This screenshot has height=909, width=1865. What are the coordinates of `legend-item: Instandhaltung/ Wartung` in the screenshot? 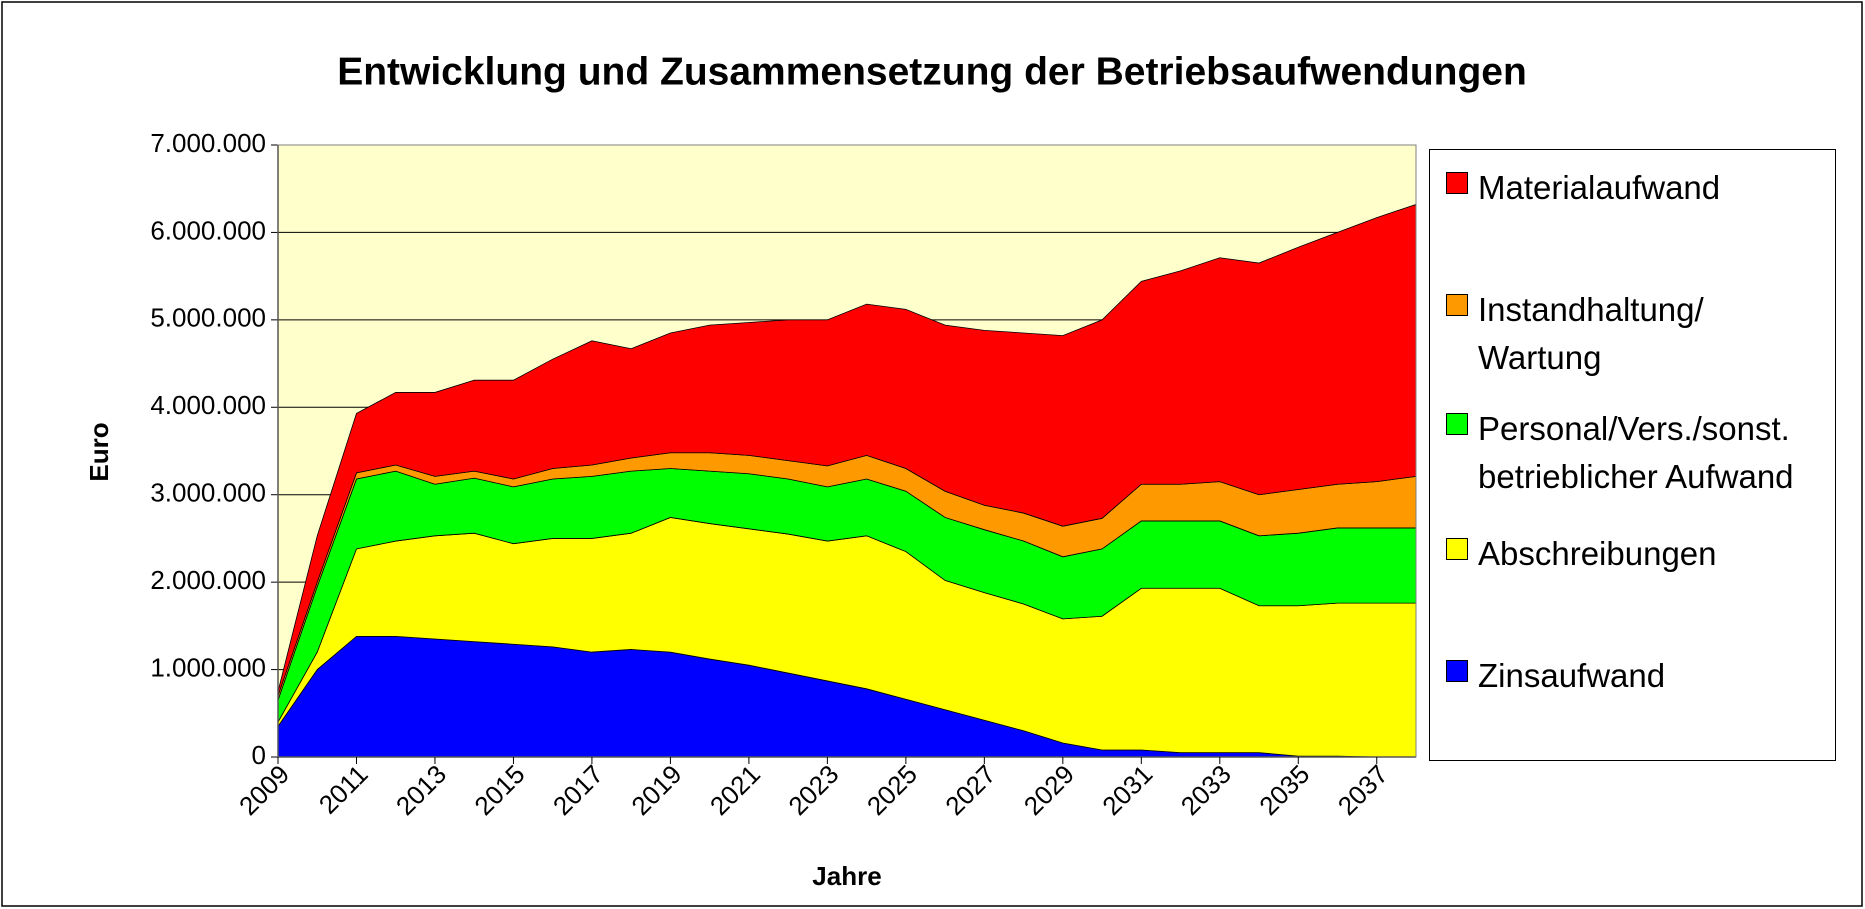 It's located at (1638, 334).